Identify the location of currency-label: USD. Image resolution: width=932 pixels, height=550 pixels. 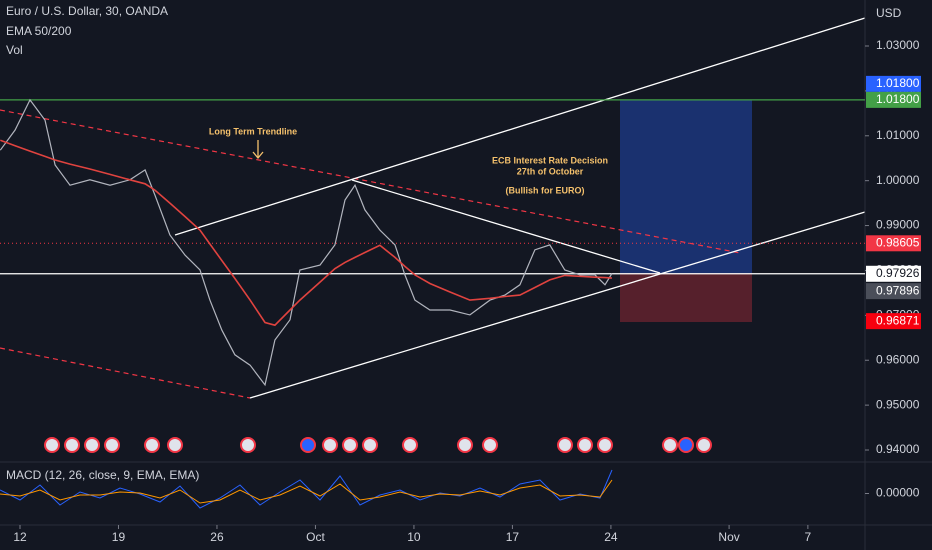
(889, 13).